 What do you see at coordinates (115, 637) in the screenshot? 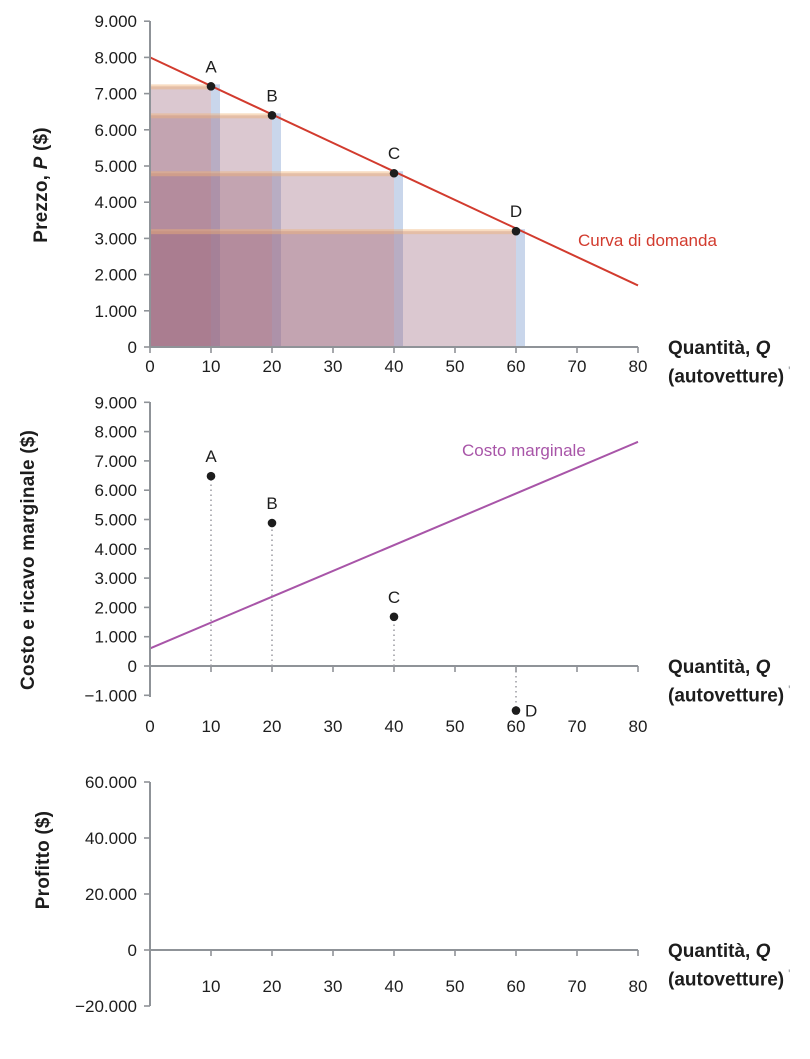
I see `marginal-chart-y-tick-label: 1.000` at bounding box center [115, 637].